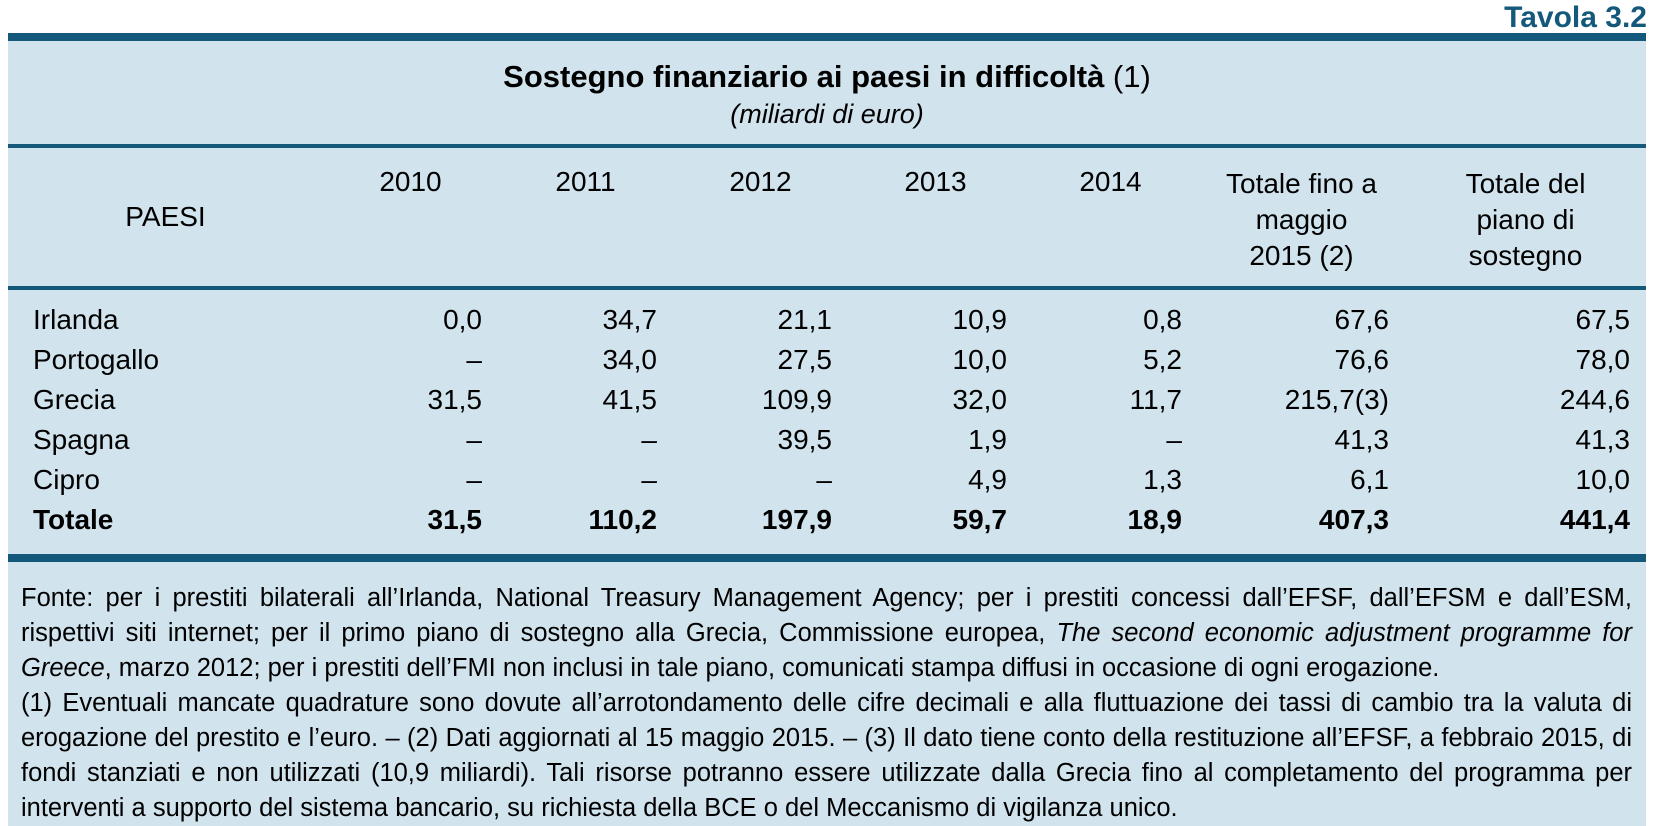 The width and height of the screenshot is (1654, 826). Describe the element at coordinates (1362, 359) in the screenshot. I see `cell-totale-maggio: 76,6` at that location.